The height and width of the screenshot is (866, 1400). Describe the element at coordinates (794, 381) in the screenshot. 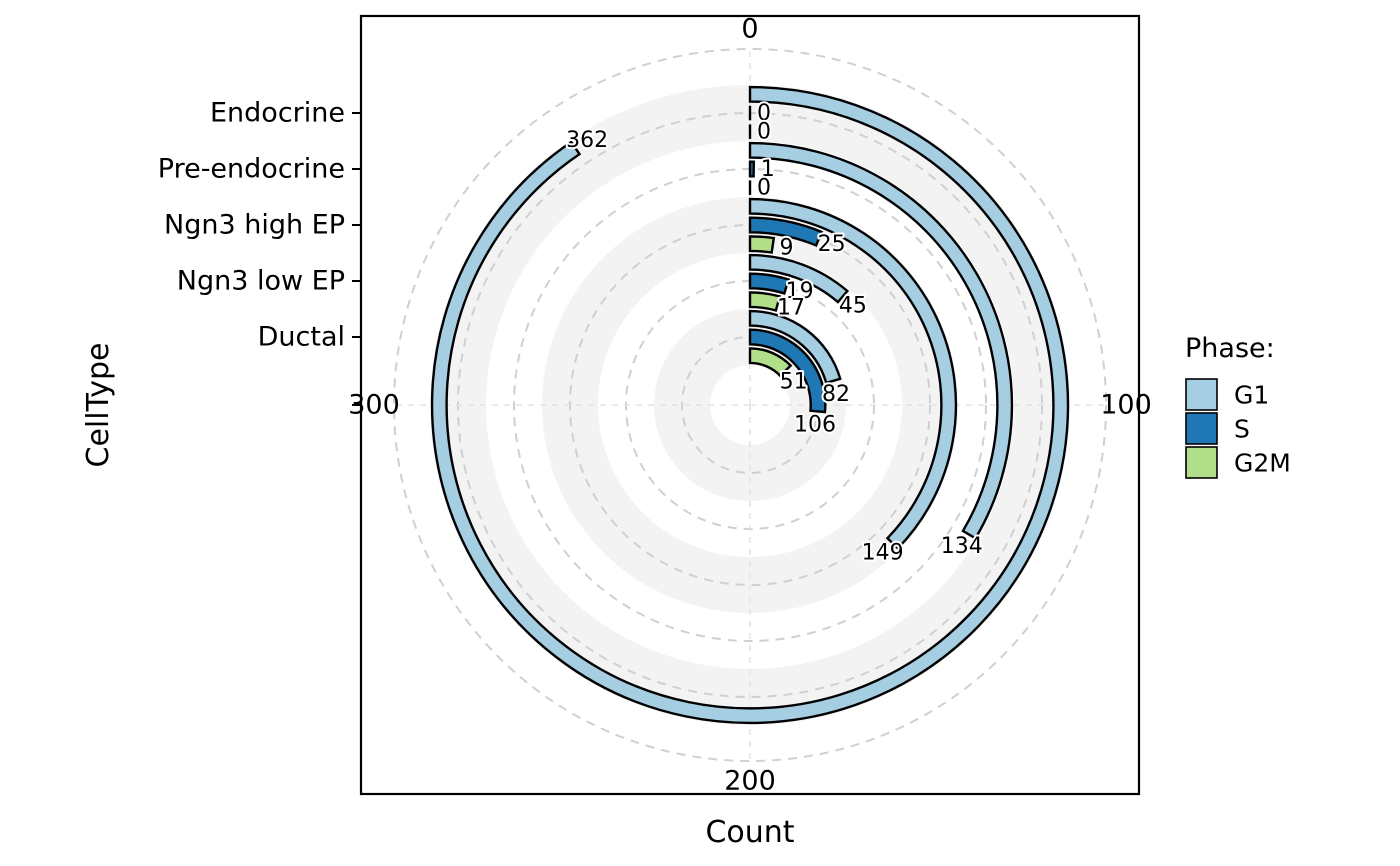

I see `data-label: 51` at that location.